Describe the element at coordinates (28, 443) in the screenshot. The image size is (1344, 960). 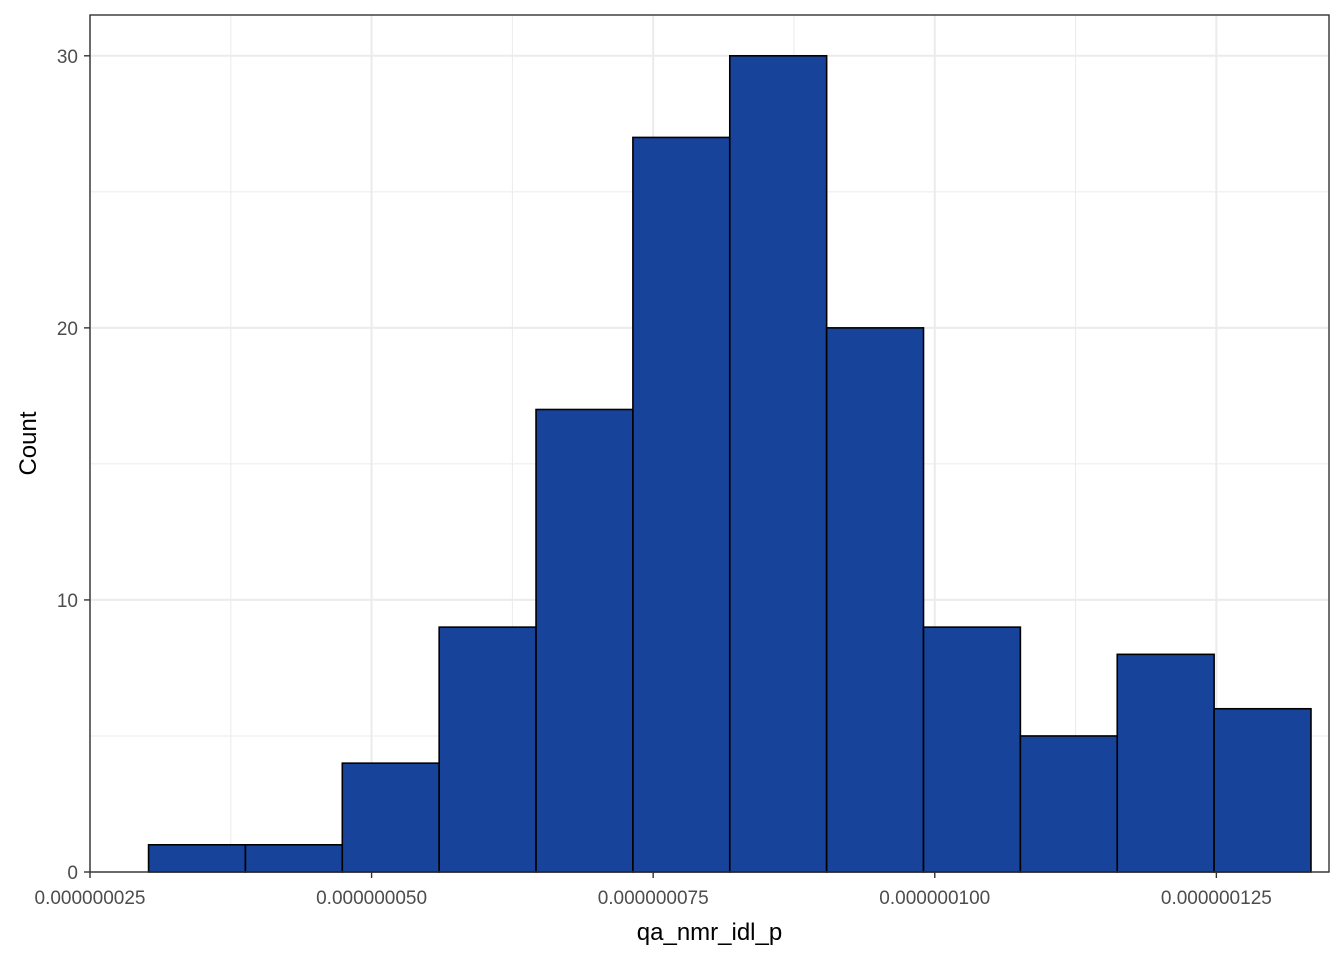
I see `y-axis-title: Count` at that location.